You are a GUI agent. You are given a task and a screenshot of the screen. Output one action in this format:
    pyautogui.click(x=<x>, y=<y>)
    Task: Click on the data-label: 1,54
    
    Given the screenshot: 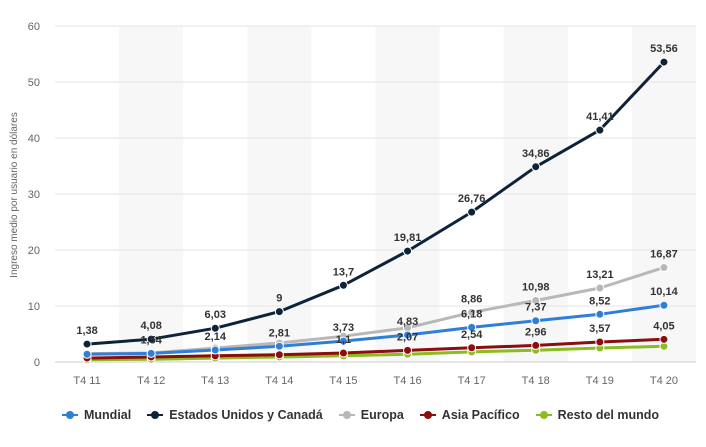 What is the action you would take?
    pyautogui.click(x=151, y=340)
    